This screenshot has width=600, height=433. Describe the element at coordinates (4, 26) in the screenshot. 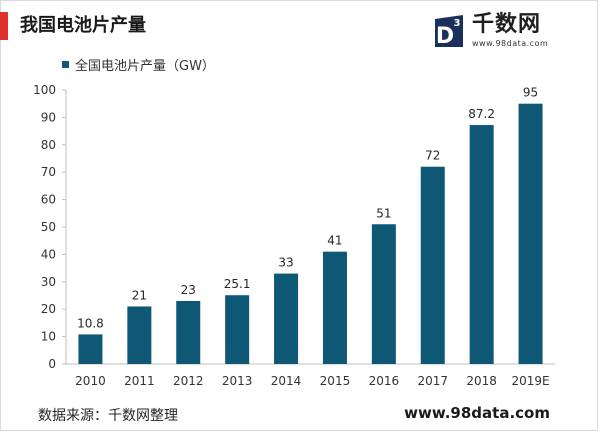

I see `title-accent-bar` at that location.